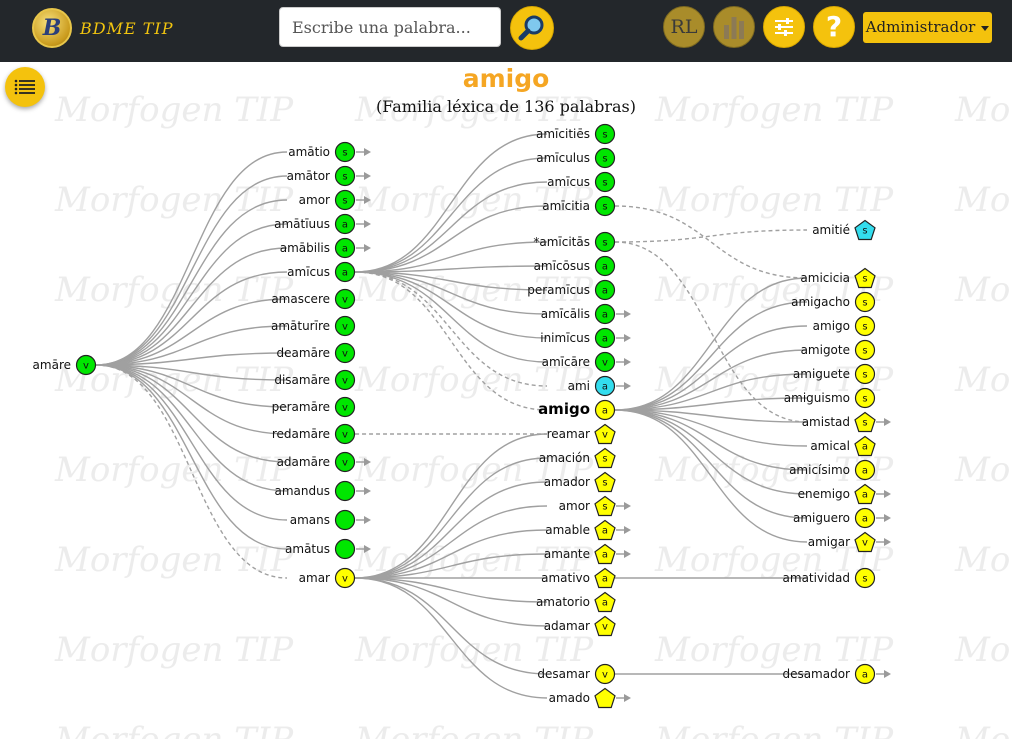 This screenshot has width=1012, height=739. What do you see at coordinates (574, 242) in the screenshot?
I see `node-amicitas: *amīcitās s` at bounding box center [574, 242].